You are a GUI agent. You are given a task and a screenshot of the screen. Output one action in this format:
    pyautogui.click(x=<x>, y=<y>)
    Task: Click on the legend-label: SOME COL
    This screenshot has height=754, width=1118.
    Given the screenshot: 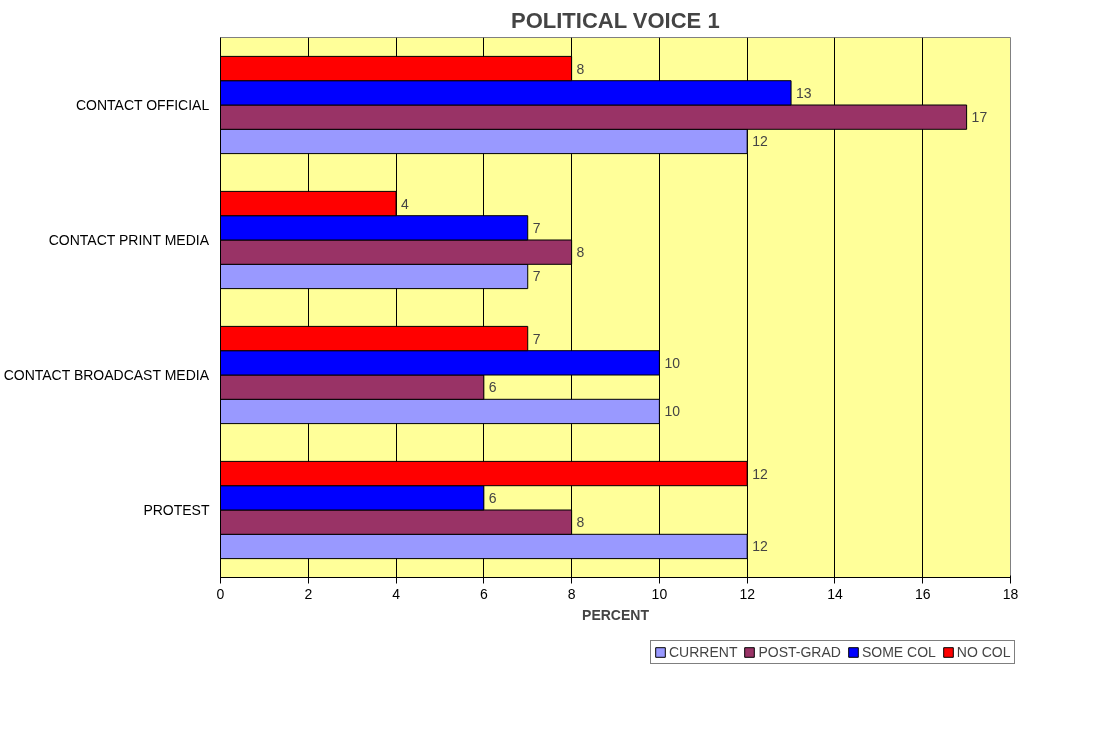 What is the action you would take?
    pyautogui.click(x=898, y=652)
    